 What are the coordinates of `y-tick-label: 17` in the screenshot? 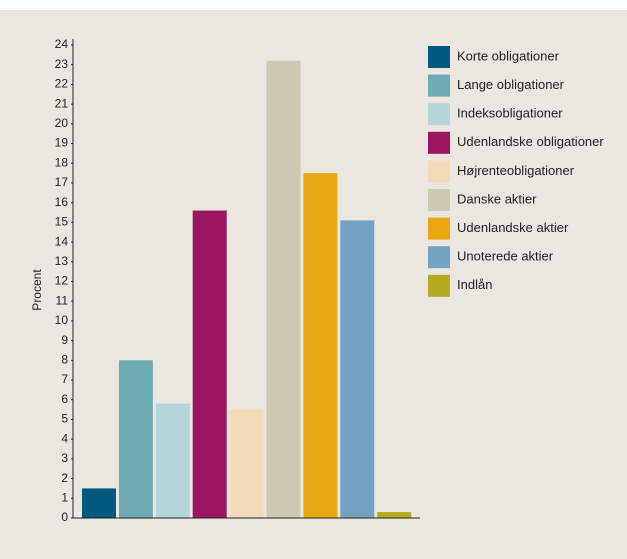 It's located at (62, 182).